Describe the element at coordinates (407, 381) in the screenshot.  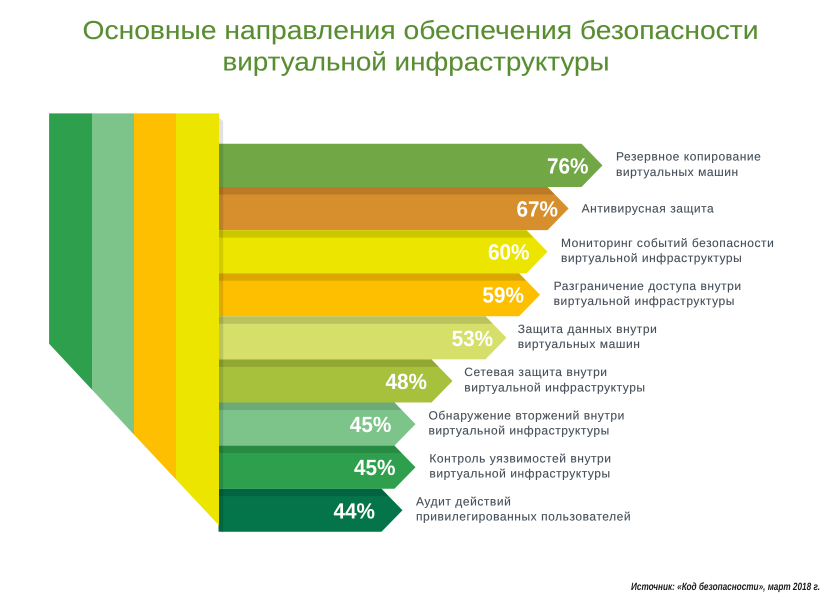
I see `svg-text: 48%` at that location.